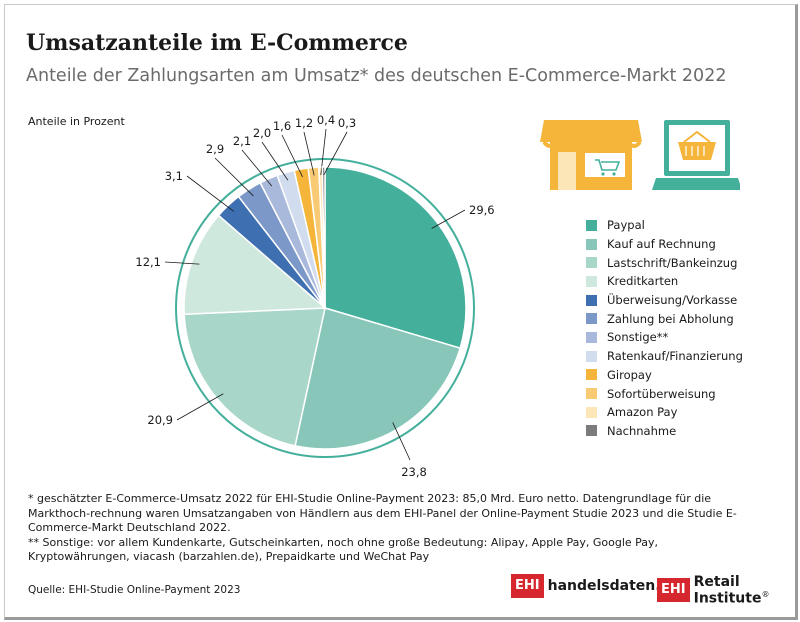 This screenshot has width=800, height=622. I want to click on legend-label: Kauf auf Rechnung, so click(661, 244).